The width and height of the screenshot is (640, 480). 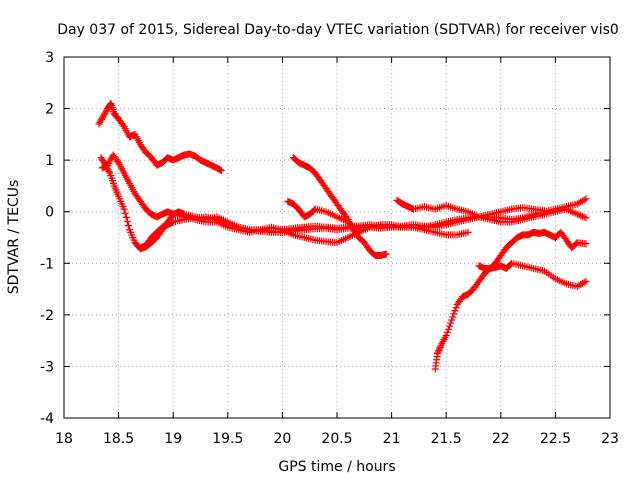 I want to click on x-tick-label: 20.5, so click(x=336, y=439).